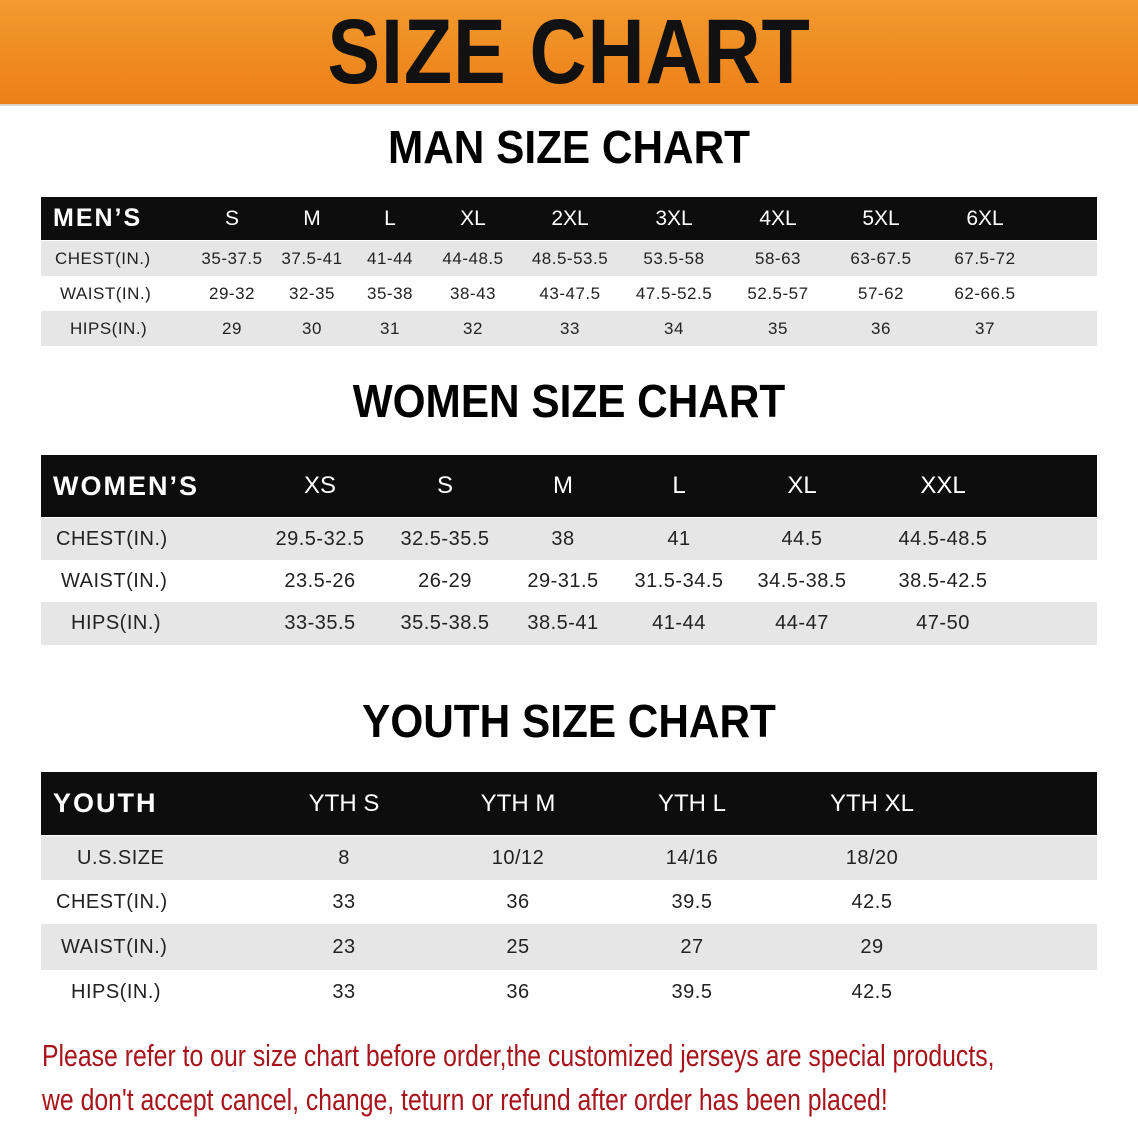 The height and width of the screenshot is (1132, 1138). What do you see at coordinates (943, 539) in the screenshot?
I see `table-cell: 44.5-48.5` at bounding box center [943, 539].